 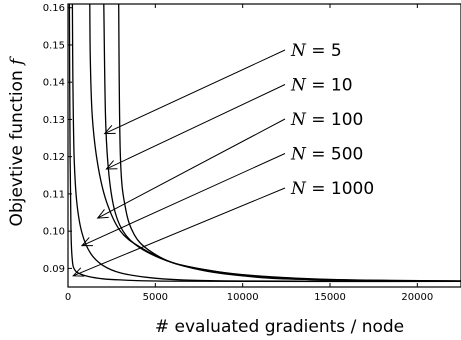 What do you see at coordinates (279, 327) in the screenshot?
I see `x-axis-title: # evaluated gradients / node` at bounding box center [279, 327].